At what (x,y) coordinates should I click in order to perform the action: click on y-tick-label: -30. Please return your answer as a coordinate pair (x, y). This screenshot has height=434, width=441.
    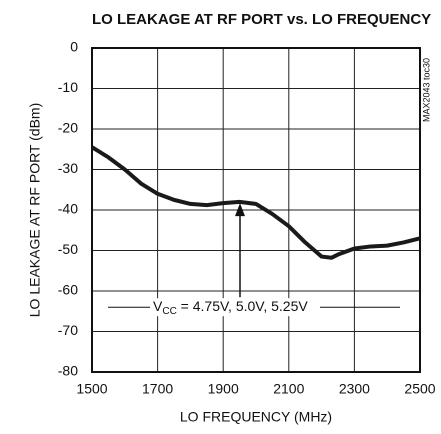
    Looking at the image, I should click on (68, 168).